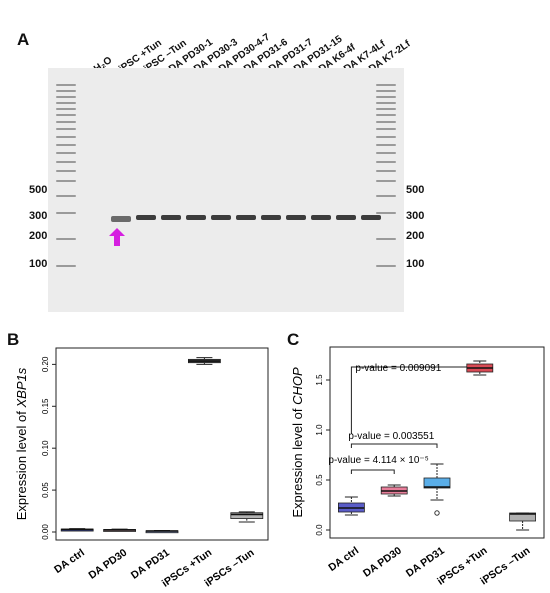  I want to click on size-label-left: 300, so click(38, 216).